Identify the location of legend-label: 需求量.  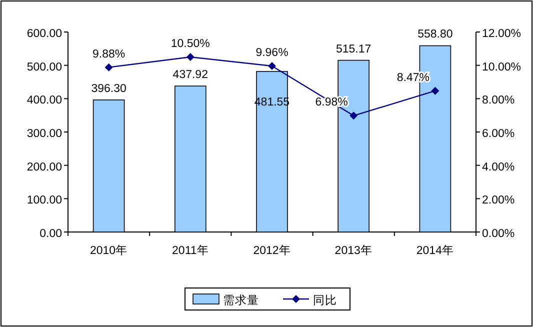
(241, 300).